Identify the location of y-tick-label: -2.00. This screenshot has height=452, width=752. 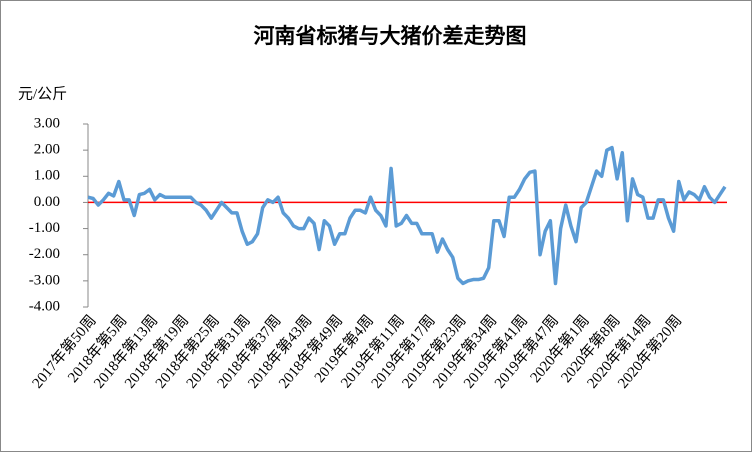
(44, 254).